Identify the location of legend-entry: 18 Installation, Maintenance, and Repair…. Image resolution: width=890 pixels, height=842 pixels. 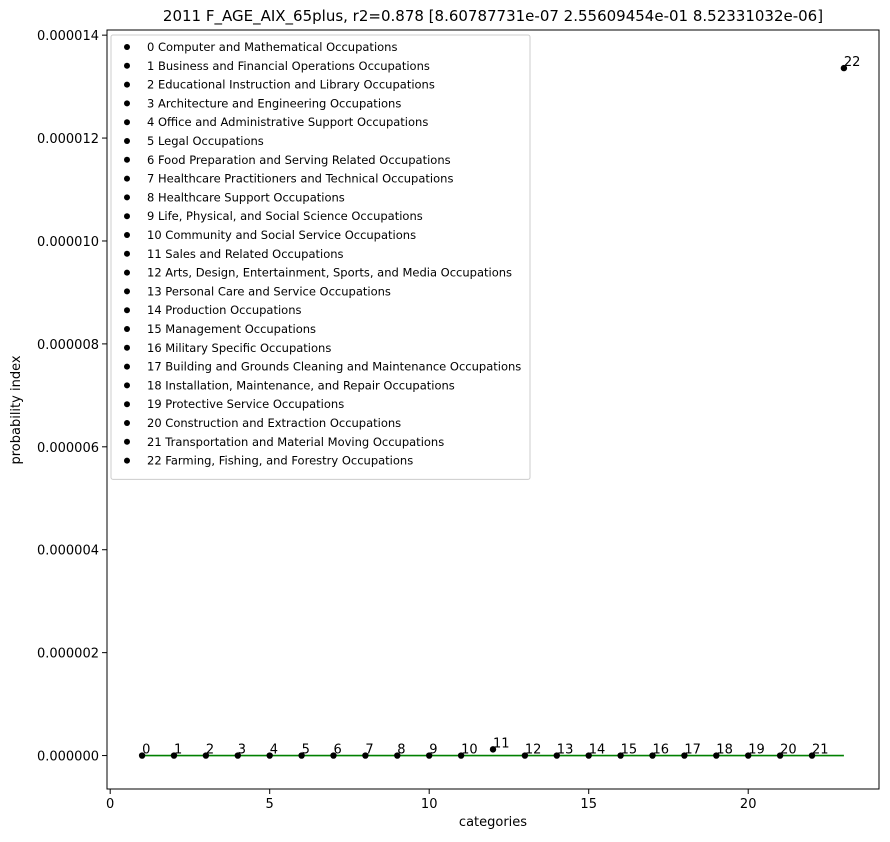
(301, 385).